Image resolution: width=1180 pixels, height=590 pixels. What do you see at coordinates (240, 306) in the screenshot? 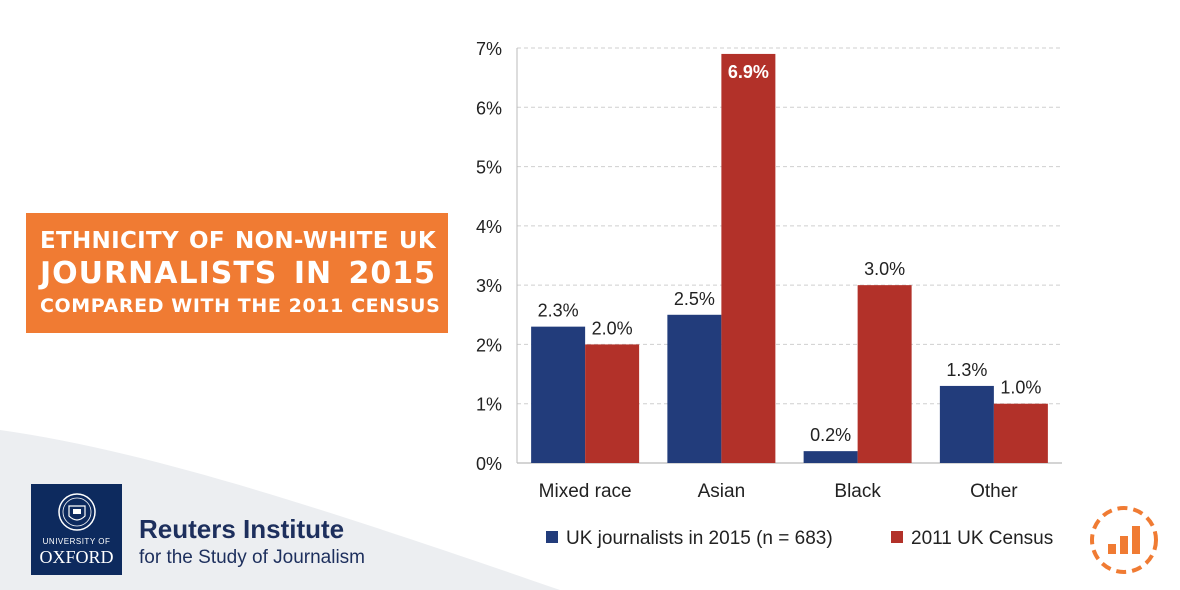
I see `title-line-3: compared with the 2011 census` at bounding box center [240, 306].